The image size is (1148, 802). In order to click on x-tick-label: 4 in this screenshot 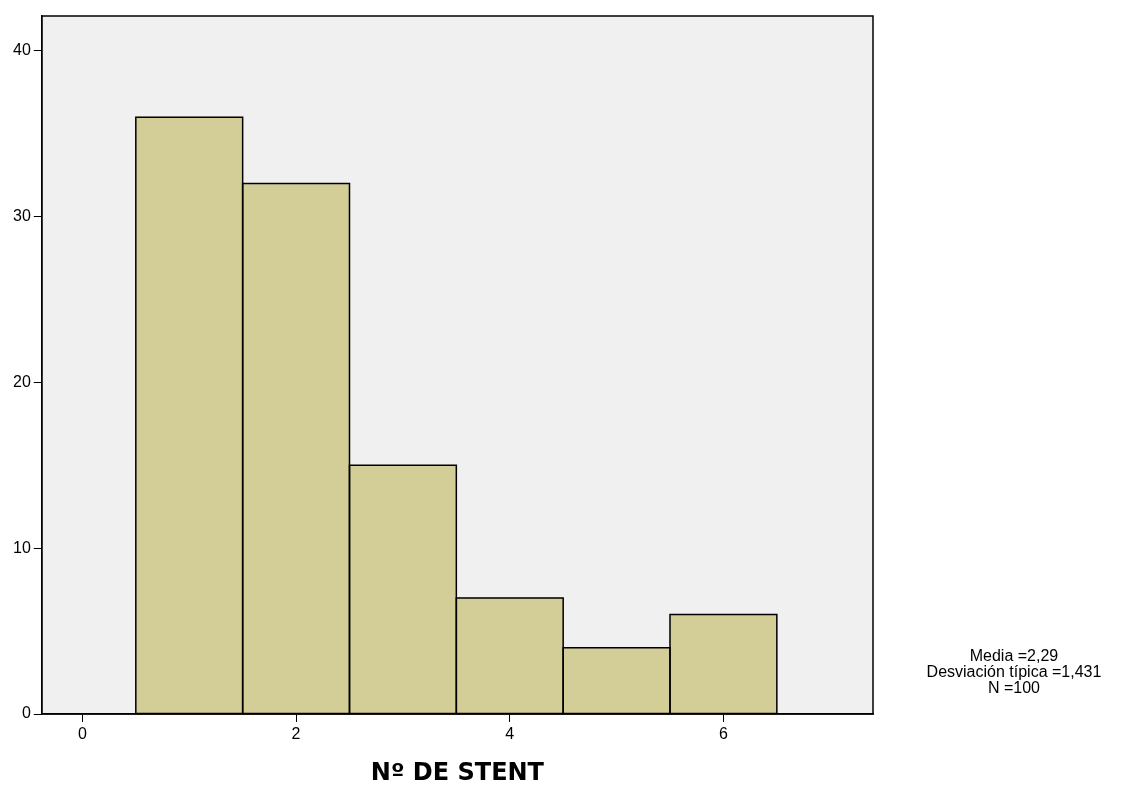, I will do `click(510, 734)`.